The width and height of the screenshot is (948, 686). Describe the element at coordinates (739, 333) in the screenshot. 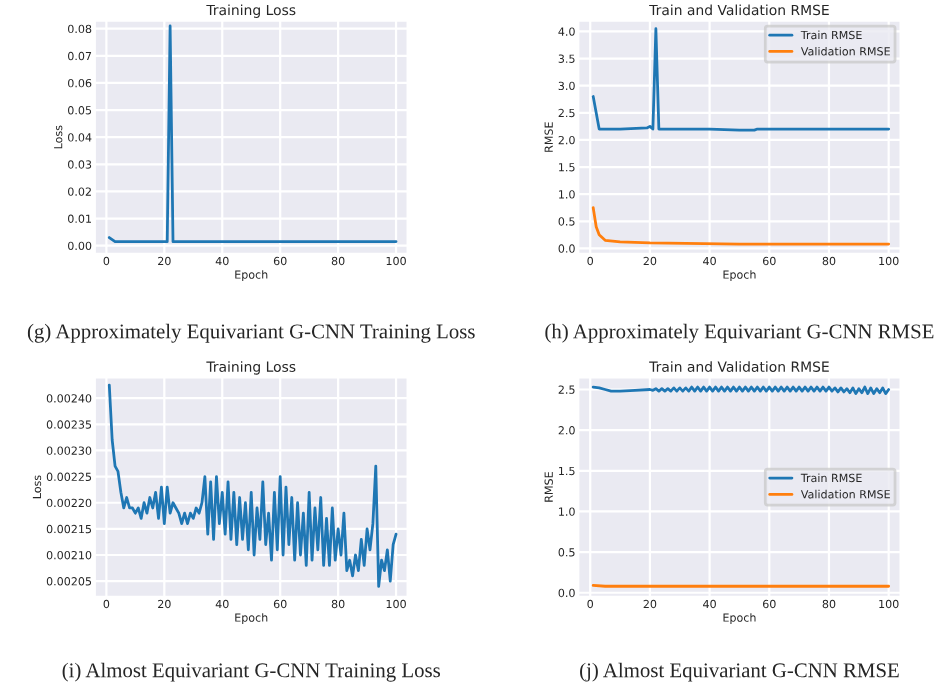

I see `text: (h) Approximately Equivariant G-CNN RMSE` at that location.